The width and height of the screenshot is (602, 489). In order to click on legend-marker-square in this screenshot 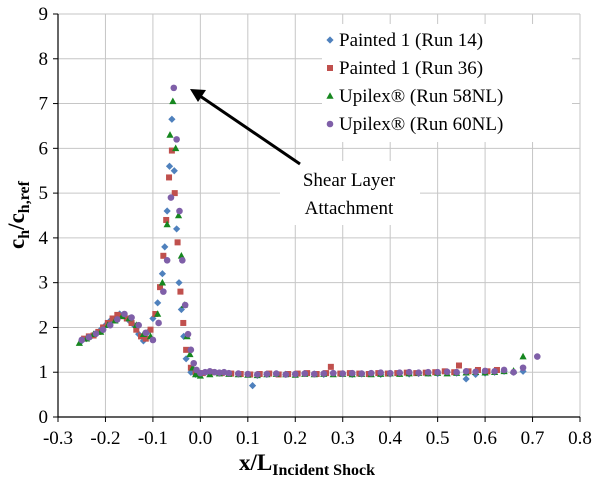, I will do `click(330, 68)`.